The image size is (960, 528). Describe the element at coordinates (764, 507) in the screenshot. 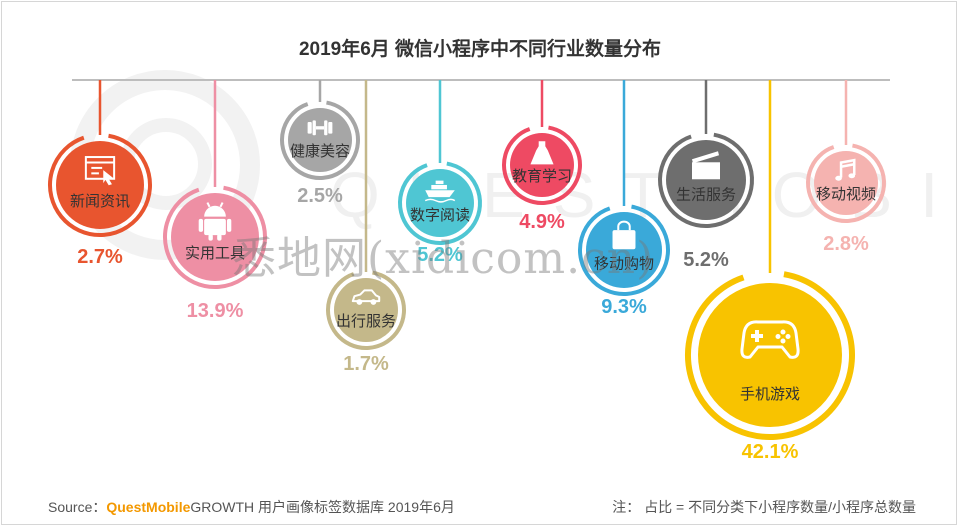

I see `footer-note: 注： 占比 = 不同分类下小程序数量/小程序总数量` at that location.